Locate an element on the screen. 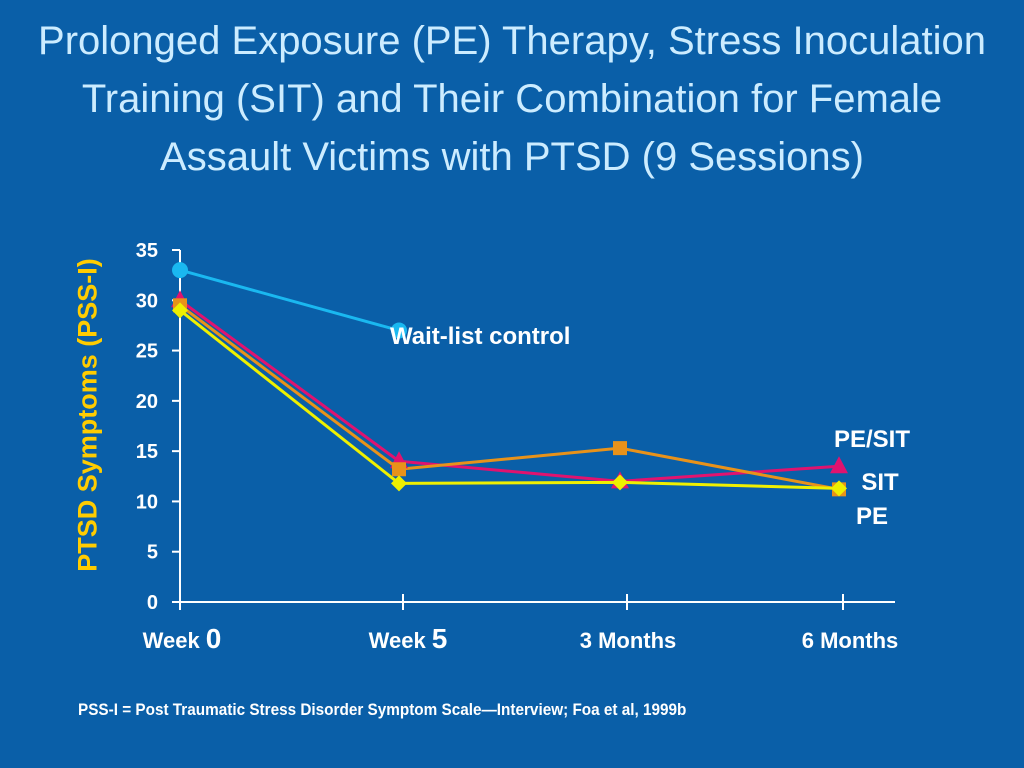 Image resolution: width=1024 pixels, height=768 pixels. x-category-label: 3 Months is located at coordinates (628, 640).